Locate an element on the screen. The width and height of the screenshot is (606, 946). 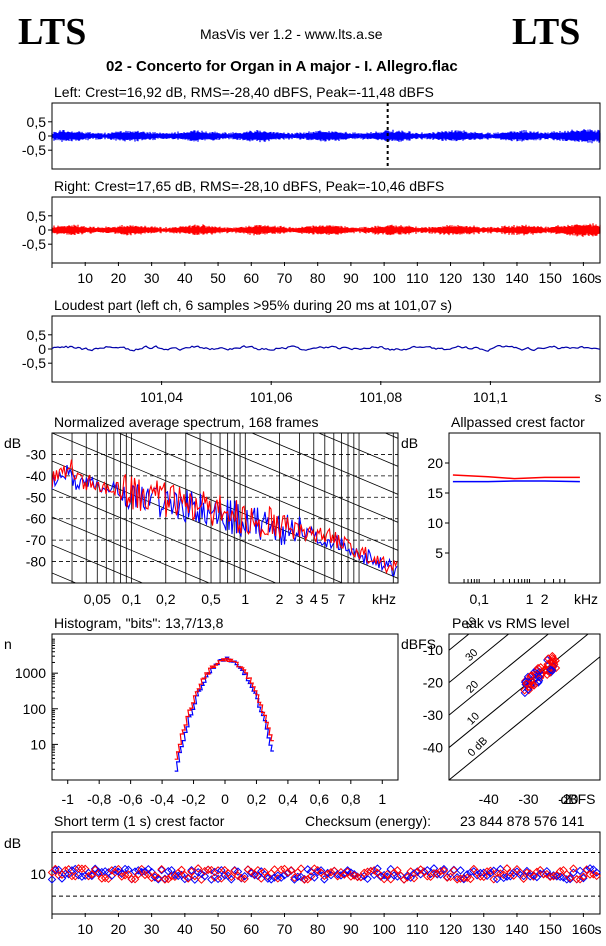
x-tick-label: -0,4 is located at coordinates (162, 799).